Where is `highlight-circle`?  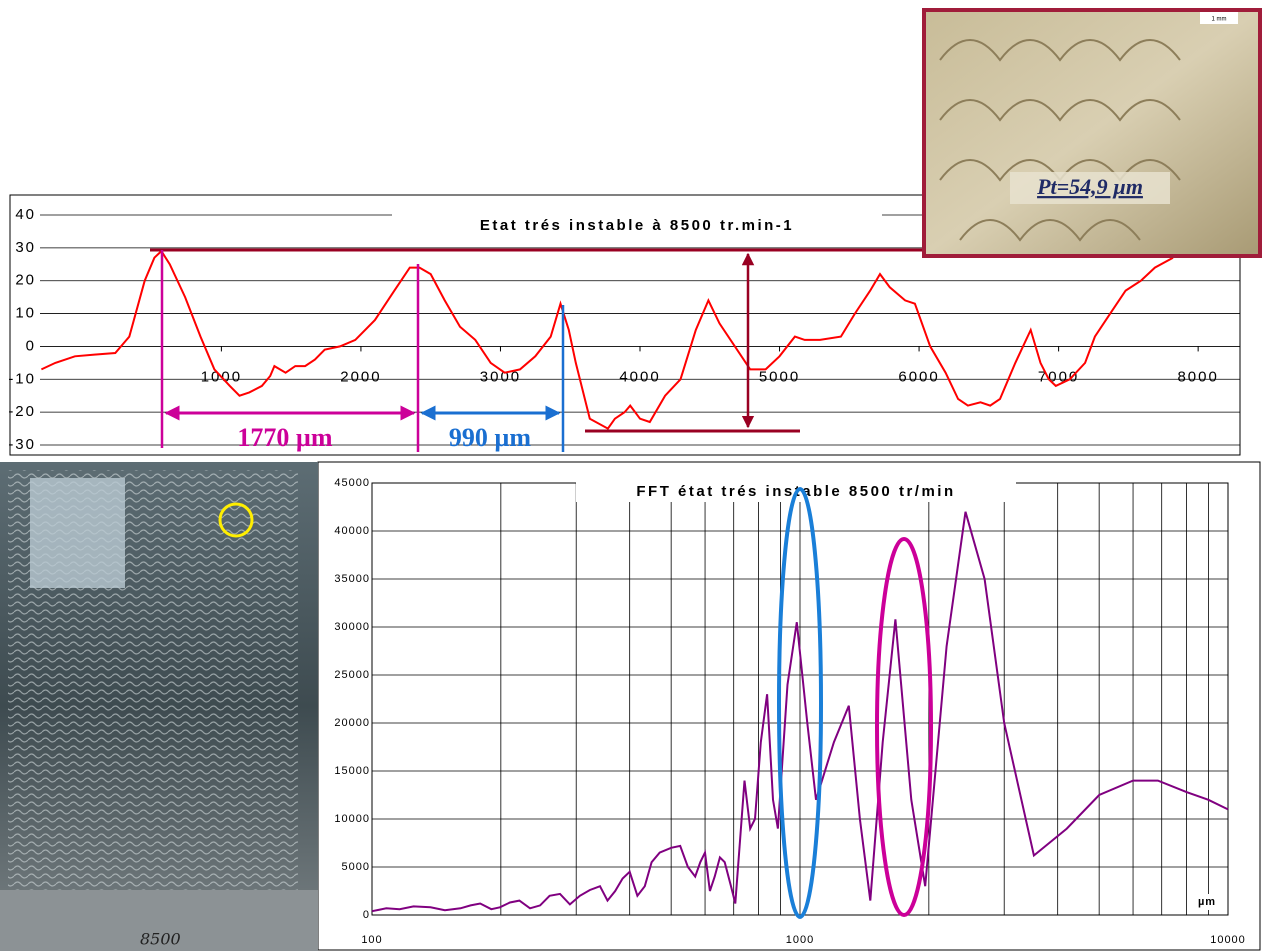
highlight-circle is located at coordinates (236, 520).